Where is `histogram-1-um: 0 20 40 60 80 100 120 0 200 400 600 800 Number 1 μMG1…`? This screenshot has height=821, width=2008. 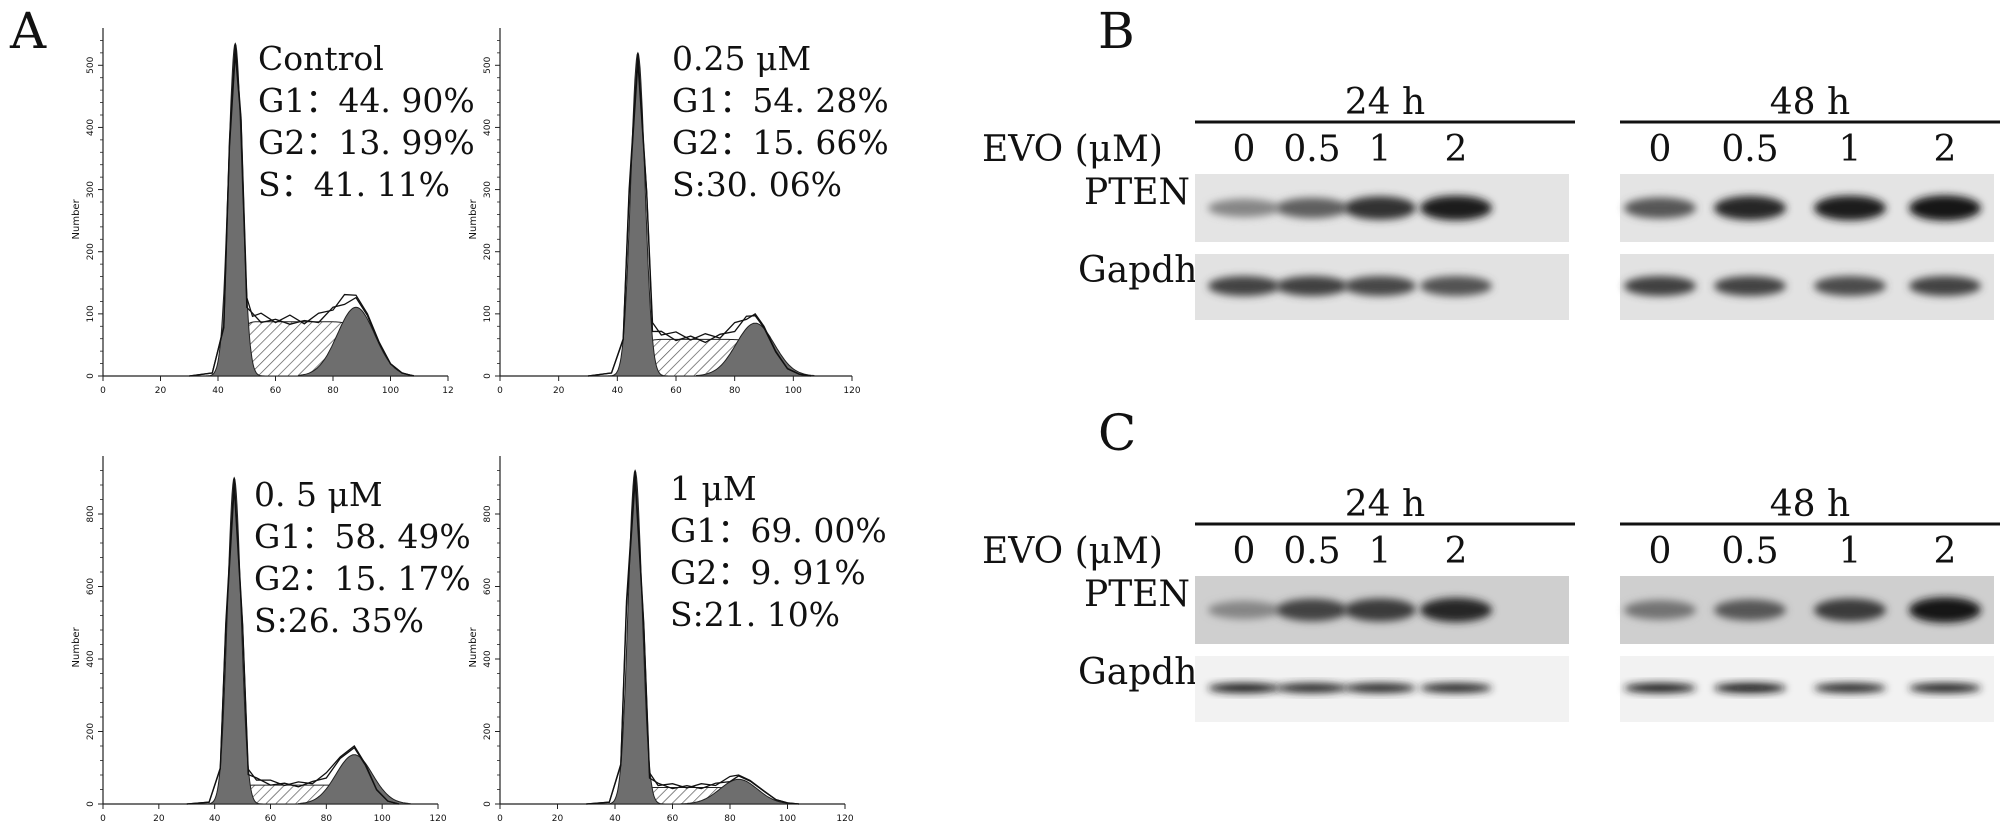
histogram-1-um: 0 20 40 60 80 100 120 0 200 400 600 800 Number 1 μMG1… is located at coordinates (677, 638).